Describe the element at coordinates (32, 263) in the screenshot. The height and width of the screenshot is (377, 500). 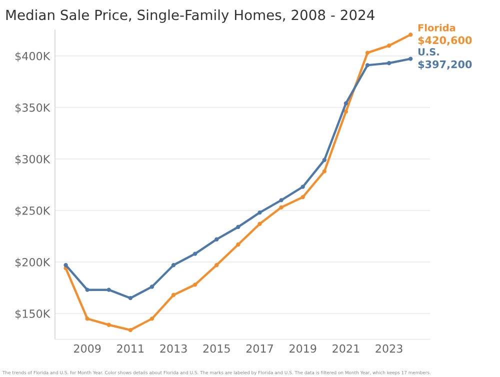
I see `y-tick-label: $200K` at that location.